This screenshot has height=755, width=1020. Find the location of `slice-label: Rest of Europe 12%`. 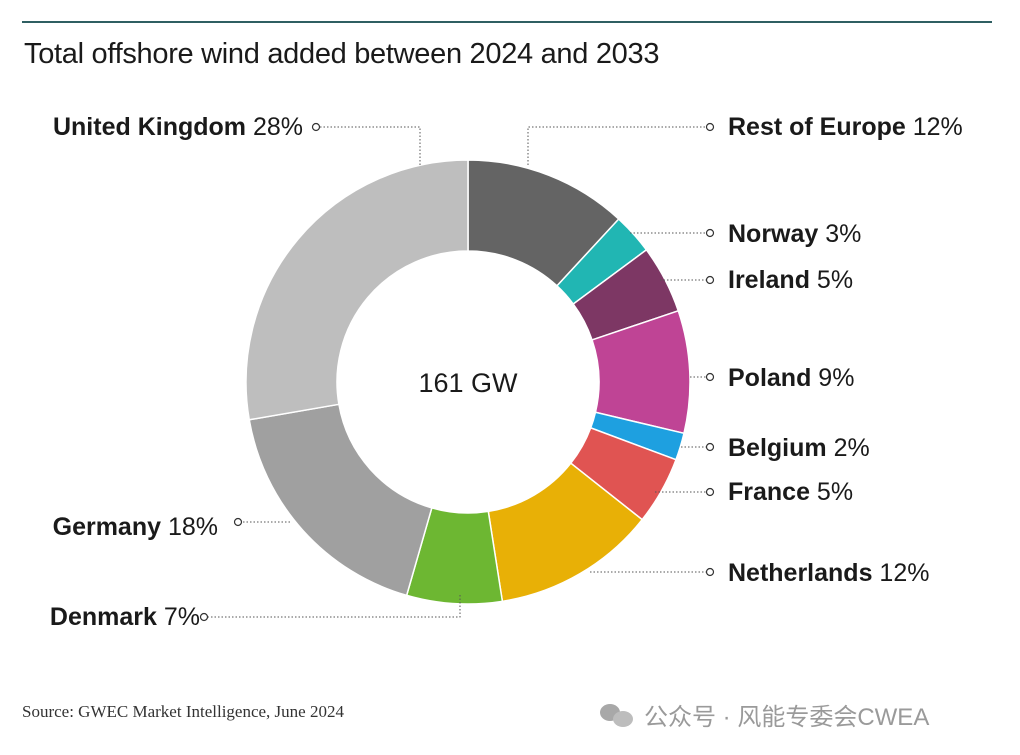

slice-label: Rest of Europe 12% is located at coordinates (845, 127).